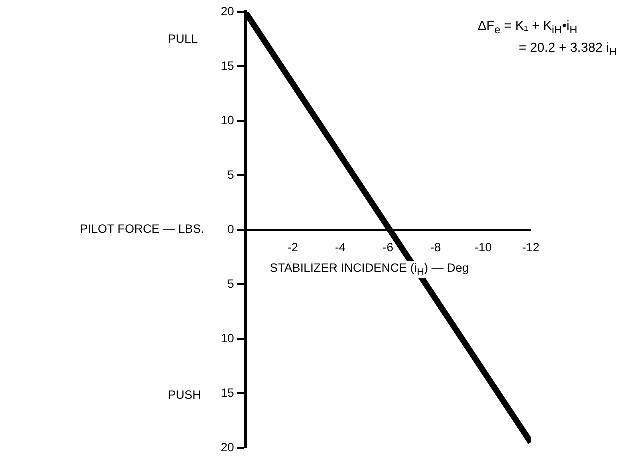 This screenshot has height=460, width=641. I want to click on text: PUSH, so click(185, 395).